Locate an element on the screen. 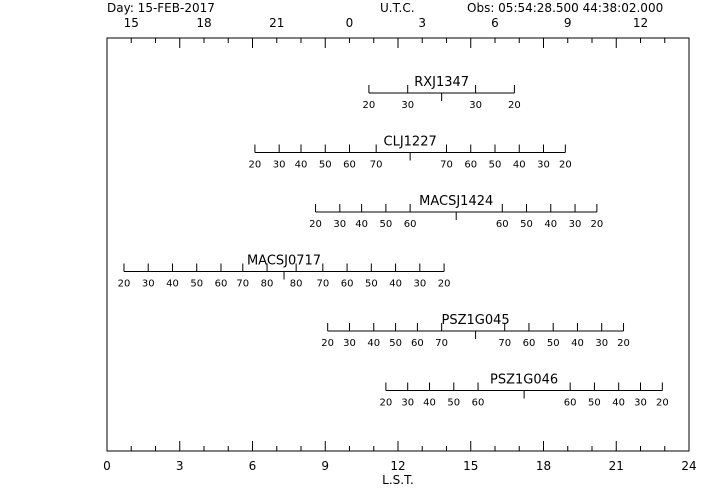 The height and width of the screenshot is (493, 725). target-psz1g046: PSZ1G046 20 30 40 50 60 60 50 40 30 20 is located at coordinates (524, 391).